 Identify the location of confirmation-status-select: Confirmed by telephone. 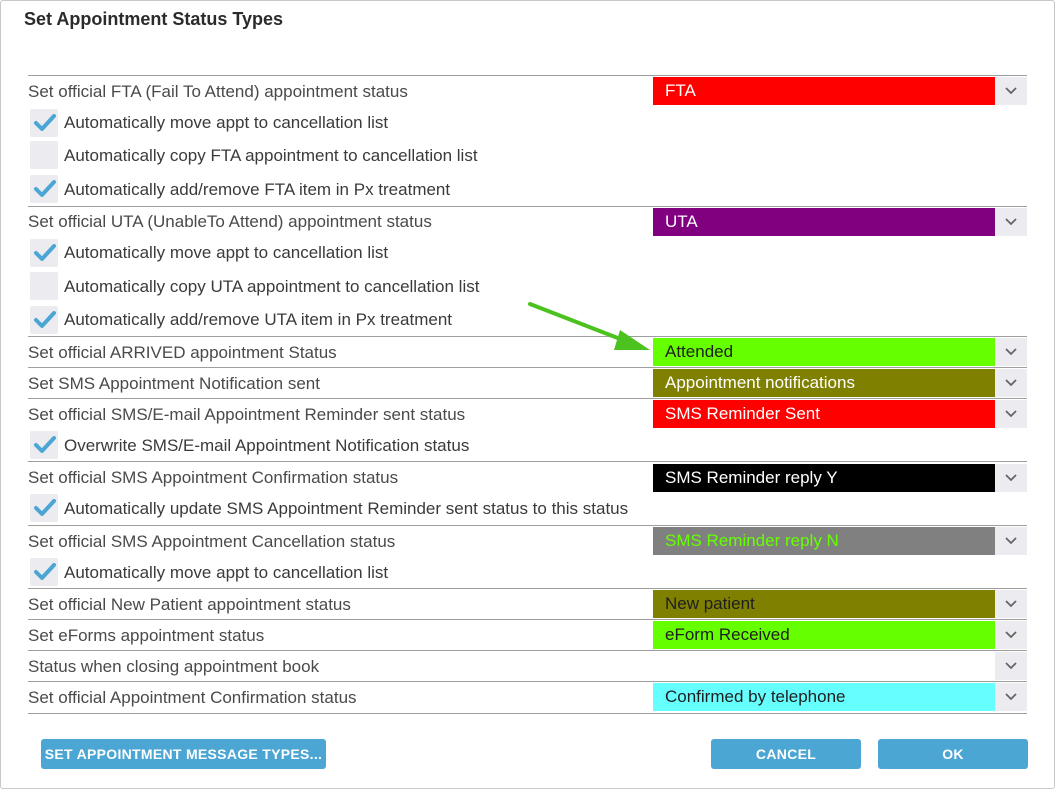
(840, 697).